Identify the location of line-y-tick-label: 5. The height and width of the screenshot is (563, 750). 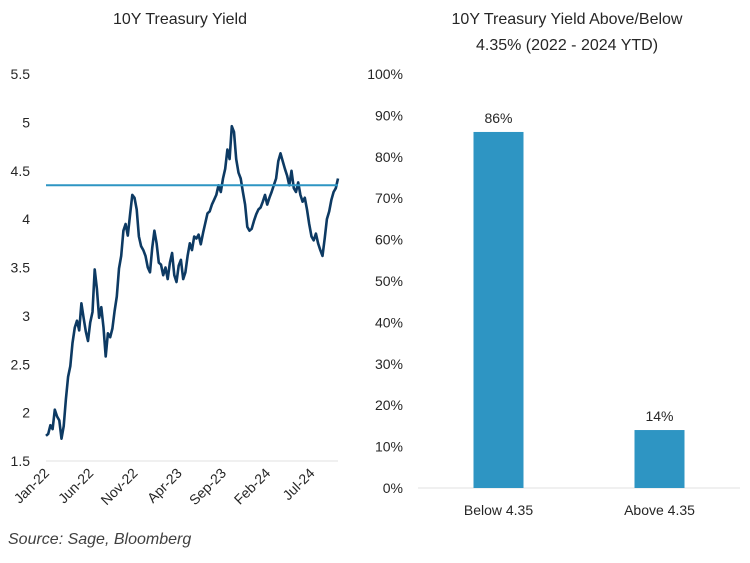
(26, 122).